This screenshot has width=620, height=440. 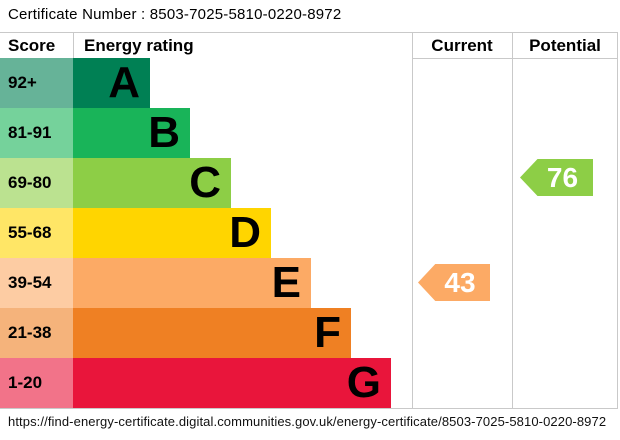 What do you see at coordinates (512, 220) in the screenshot?
I see `potential-column-separator` at bounding box center [512, 220].